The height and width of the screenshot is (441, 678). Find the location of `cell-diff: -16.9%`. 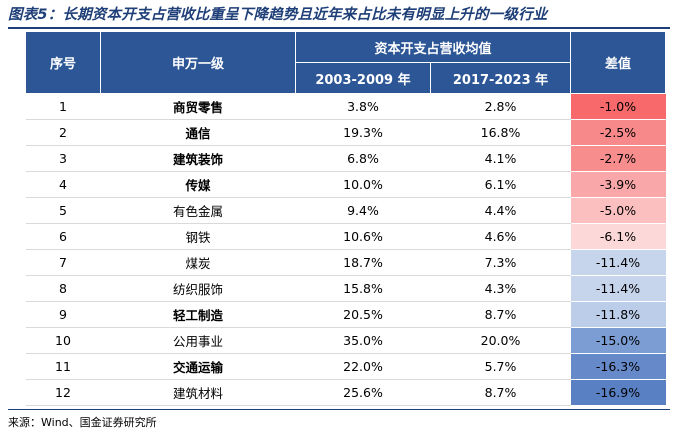

cell-diff: -16.9% is located at coordinates (618, 392).